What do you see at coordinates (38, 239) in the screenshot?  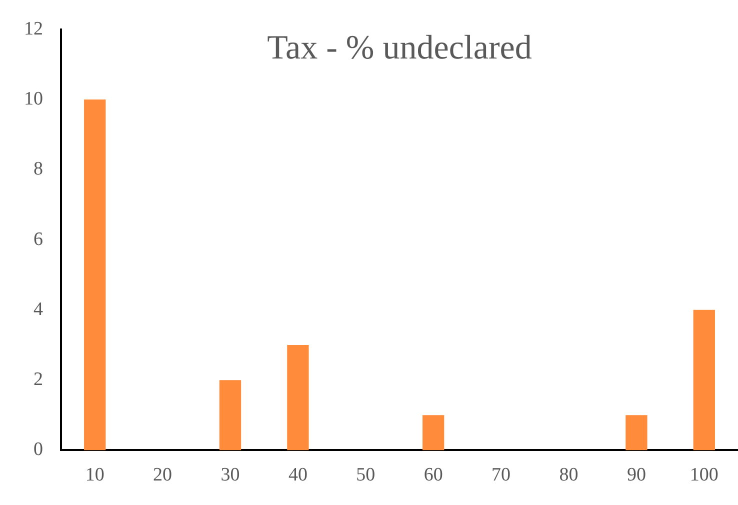 I see `y-tick-label: 6` at bounding box center [38, 239].